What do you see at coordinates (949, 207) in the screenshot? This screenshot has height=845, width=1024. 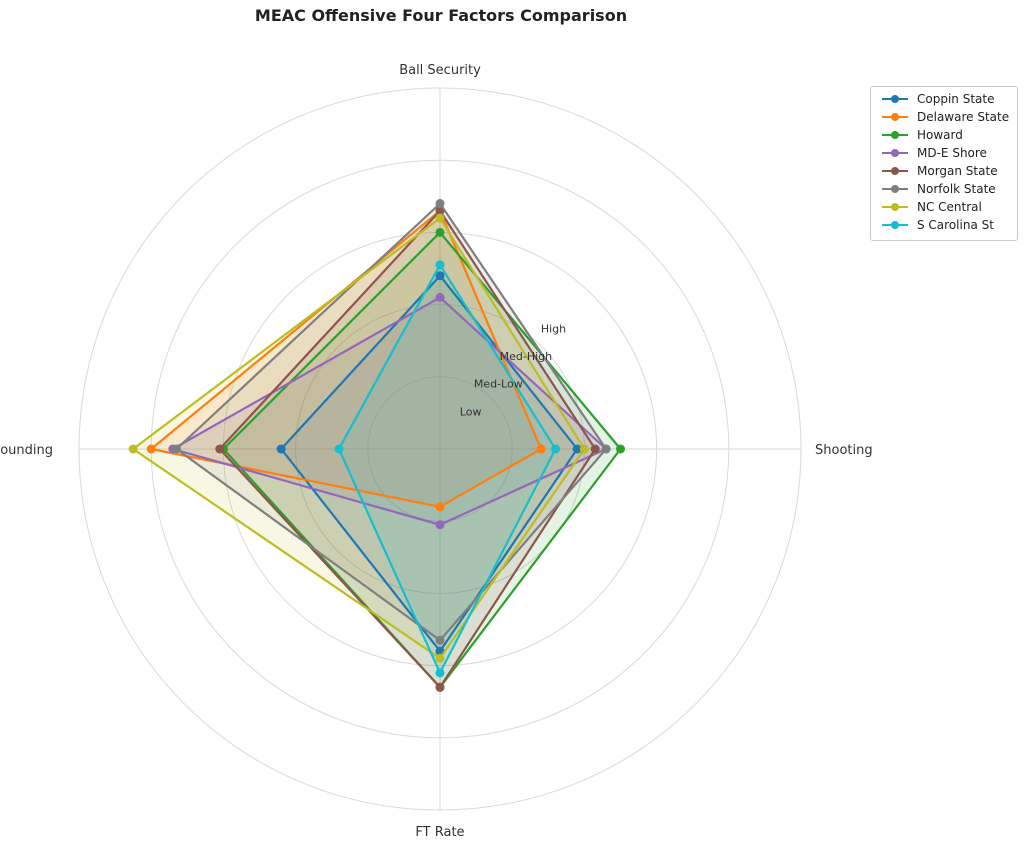 I see `legend-label: NC Central` at bounding box center [949, 207].